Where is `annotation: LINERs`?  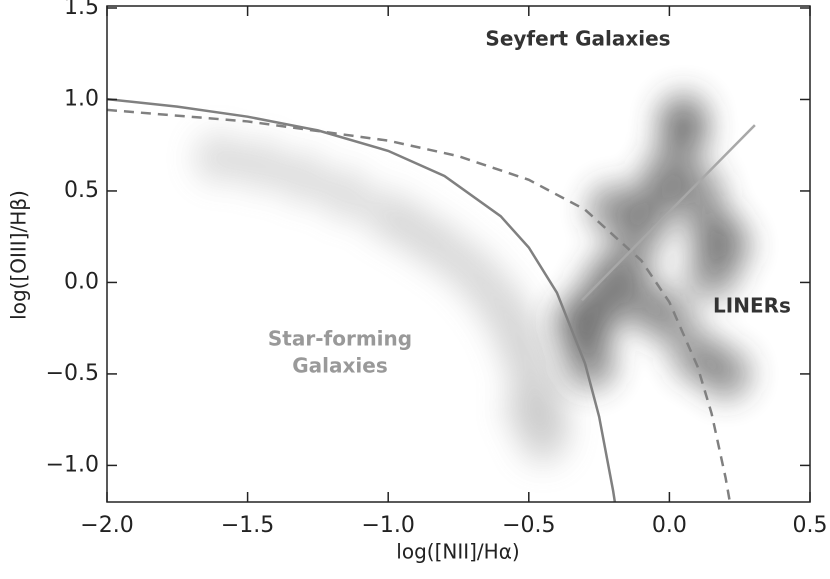
annotation: LINERs is located at coordinates (752, 306).